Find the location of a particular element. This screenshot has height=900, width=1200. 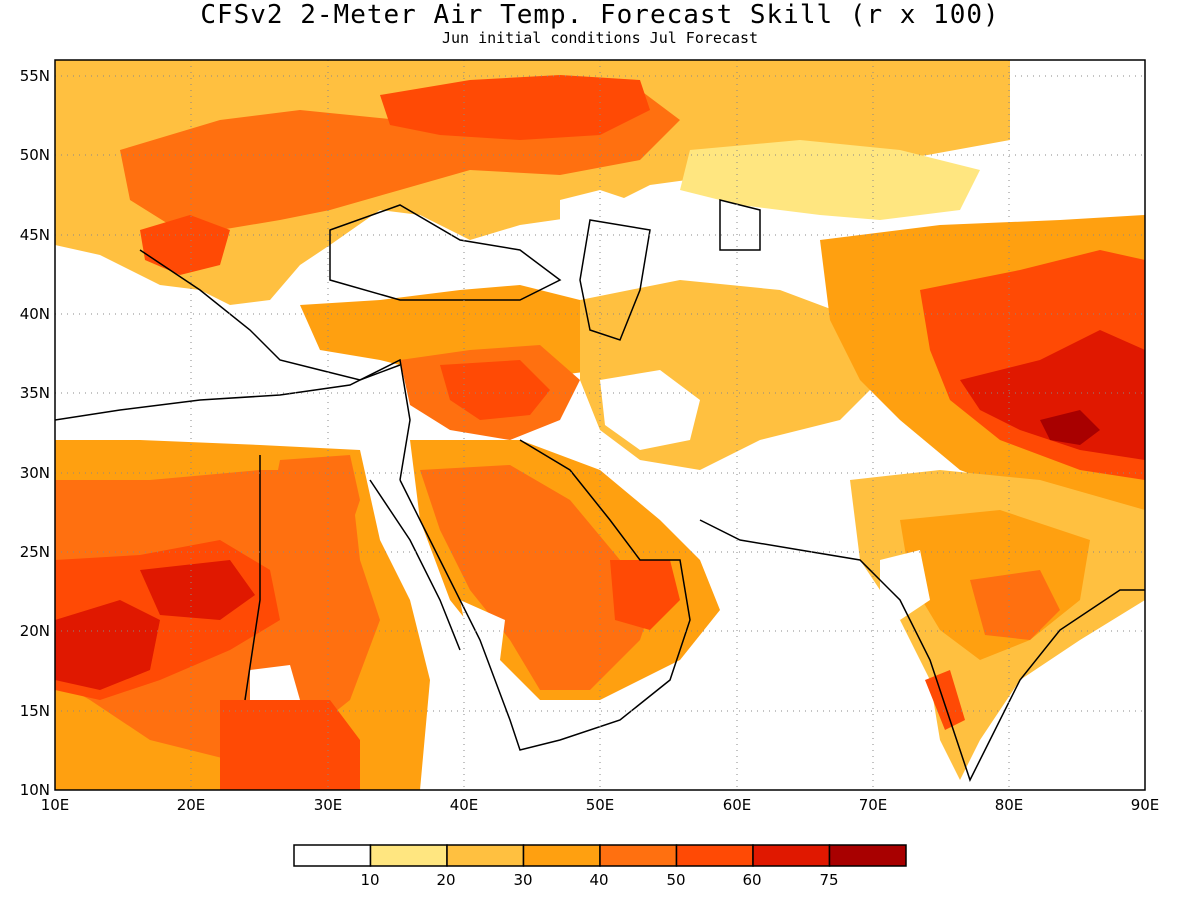

colorbar is located at coordinates (600, 855).